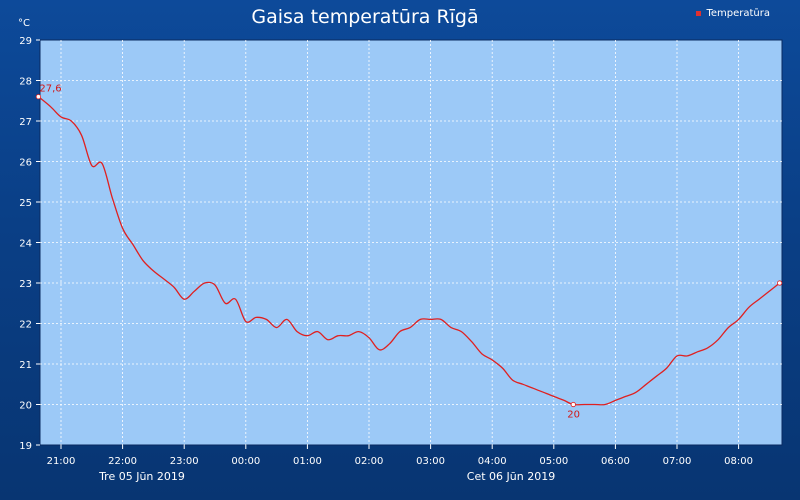 This screenshot has width=800, height=500. Describe the element at coordinates (573, 415) in the screenshot. I see `annotation-label: 20` at that location.